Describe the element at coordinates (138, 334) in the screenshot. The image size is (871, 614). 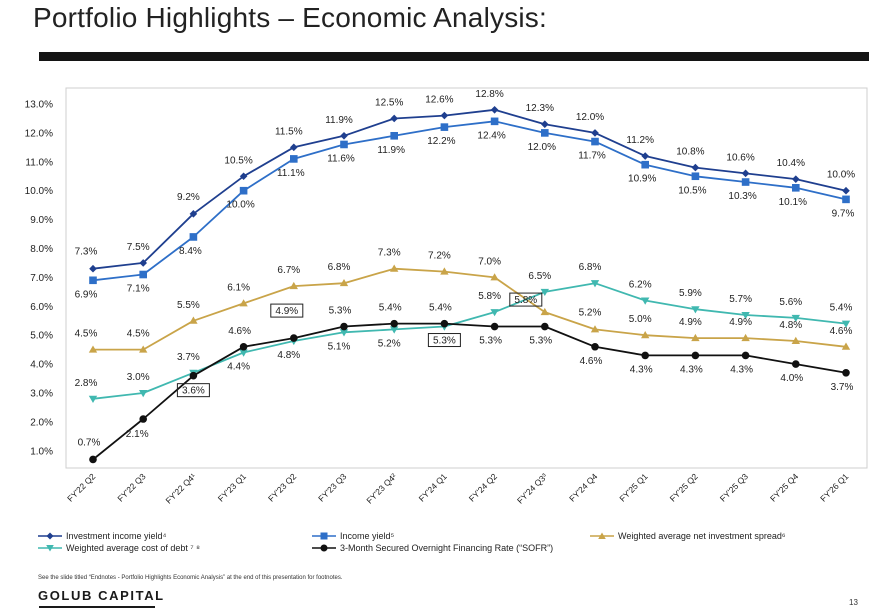
I see `data-label: 4.5%` at that location.